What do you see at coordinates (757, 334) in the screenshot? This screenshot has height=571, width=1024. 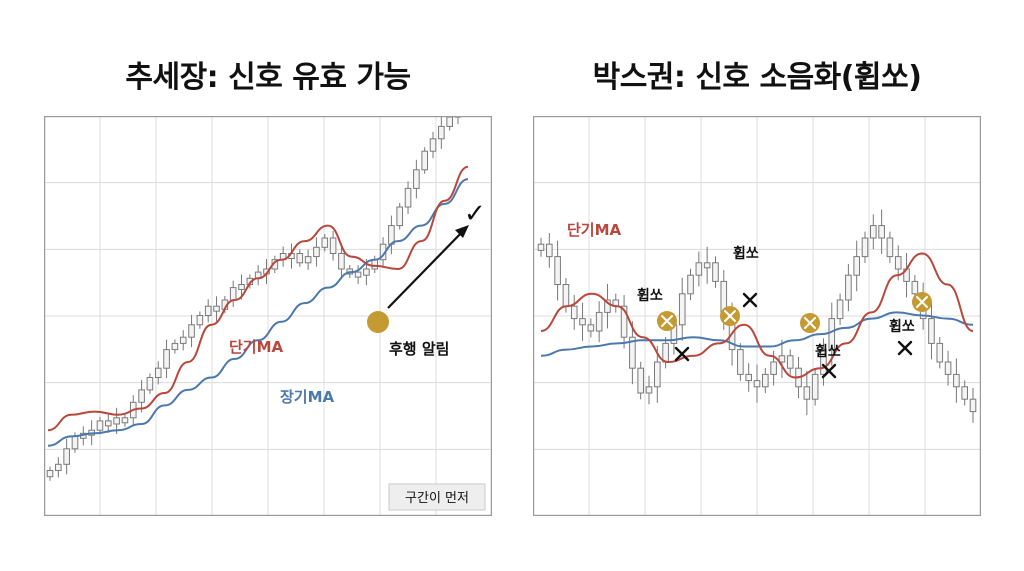 I see `right-long-ma-line` at bounding box center [757, 334].